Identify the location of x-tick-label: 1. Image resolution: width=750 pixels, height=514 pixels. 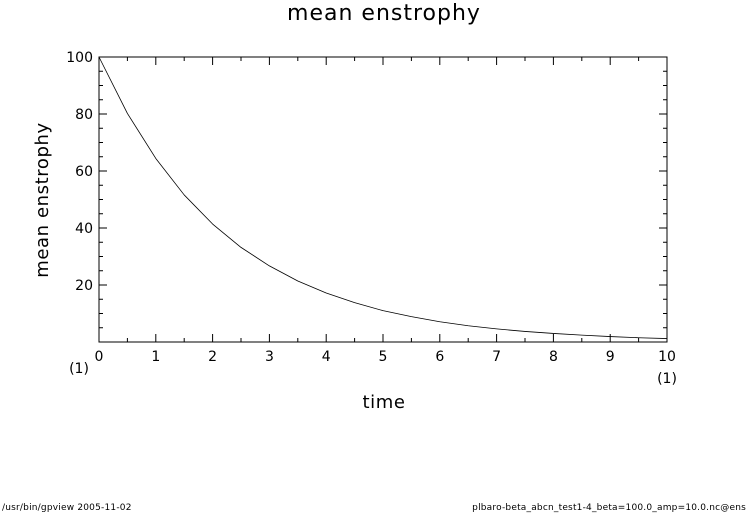
(155, 357).